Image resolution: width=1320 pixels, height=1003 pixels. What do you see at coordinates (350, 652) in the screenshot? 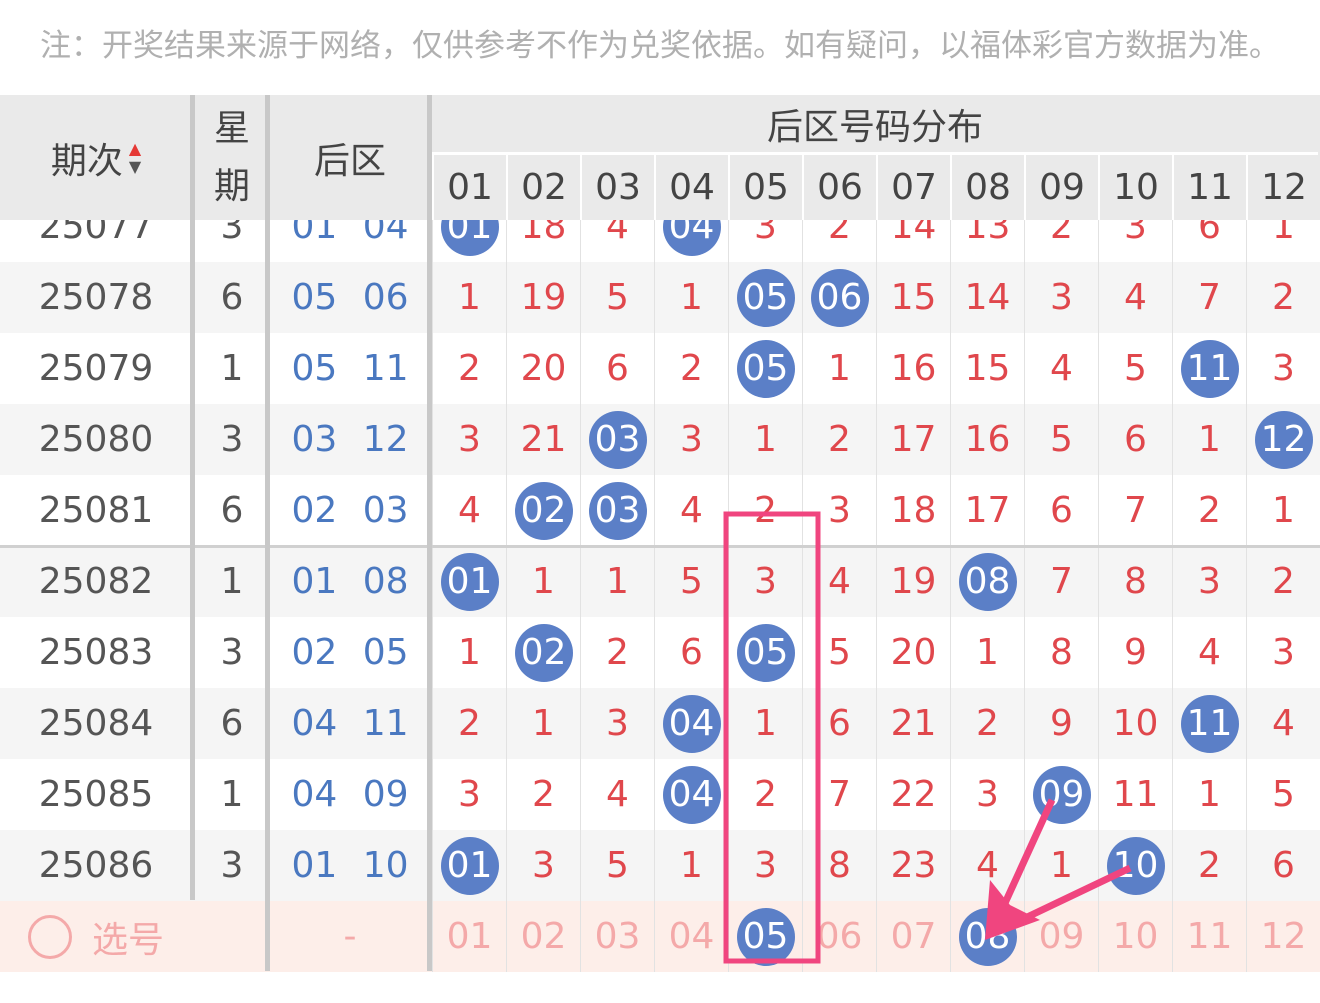
I see `back-numbers-cell: 02 05` at bounding box center [350, 652].